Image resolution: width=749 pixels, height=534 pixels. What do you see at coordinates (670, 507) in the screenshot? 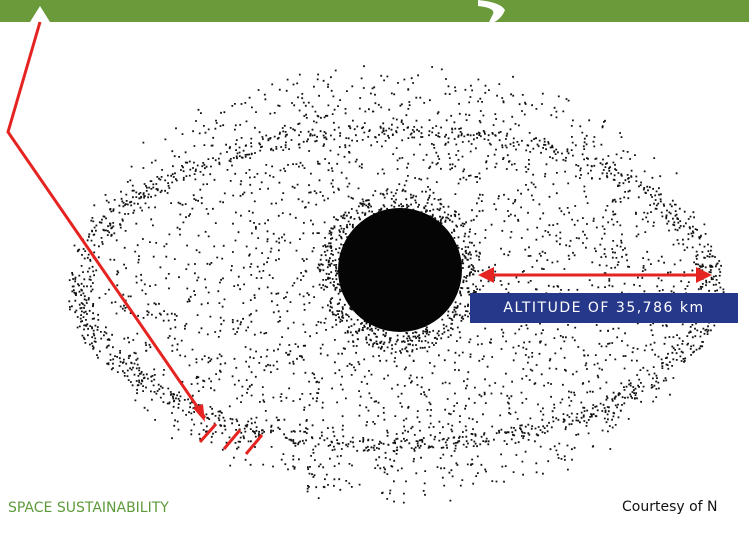
I see `image-credit: Courtesy of N` at bounding box center [670, 507].